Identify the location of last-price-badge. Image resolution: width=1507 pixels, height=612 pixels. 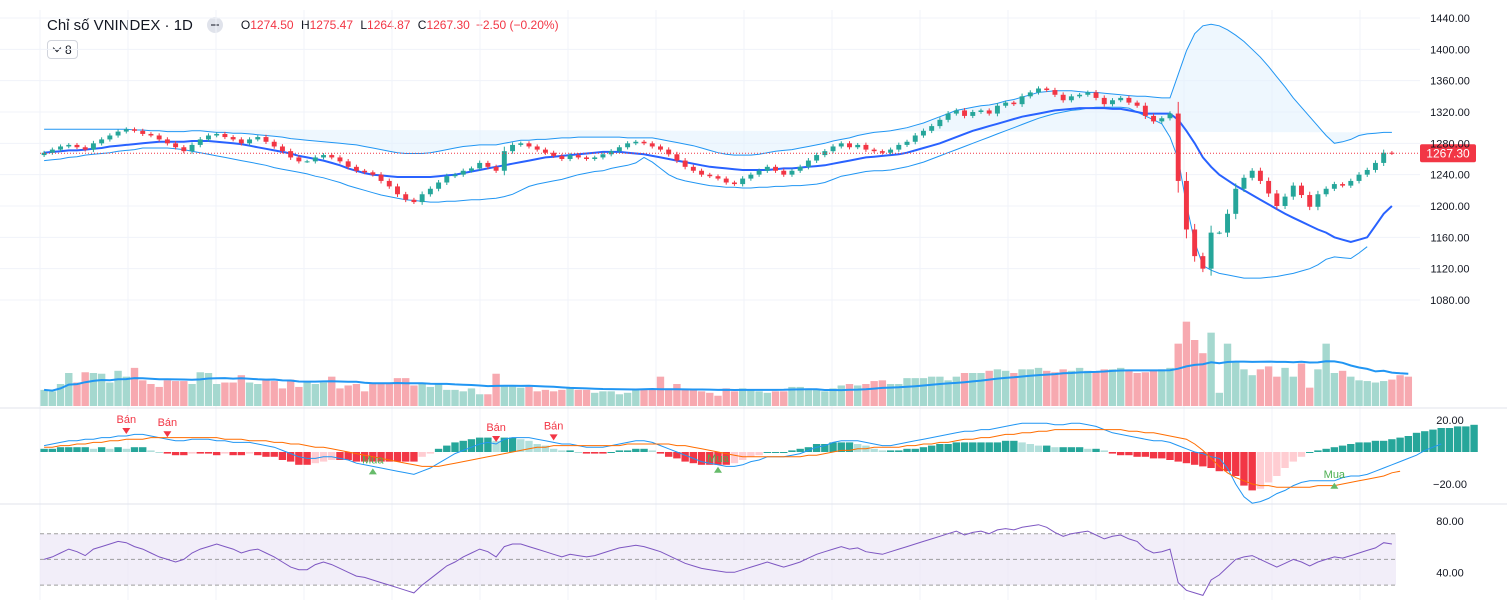
(1448, 153).